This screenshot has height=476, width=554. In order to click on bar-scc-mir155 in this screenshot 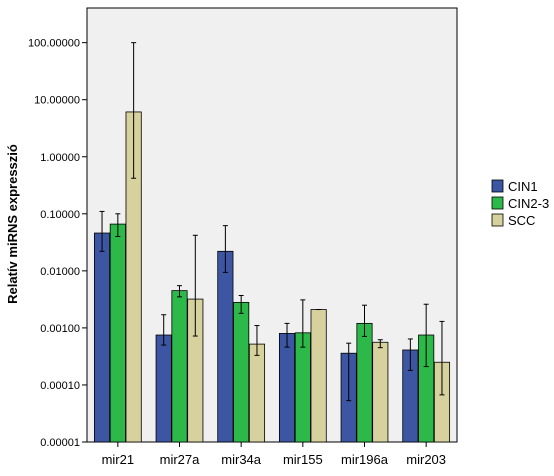, I will do `click(318, 376)`.